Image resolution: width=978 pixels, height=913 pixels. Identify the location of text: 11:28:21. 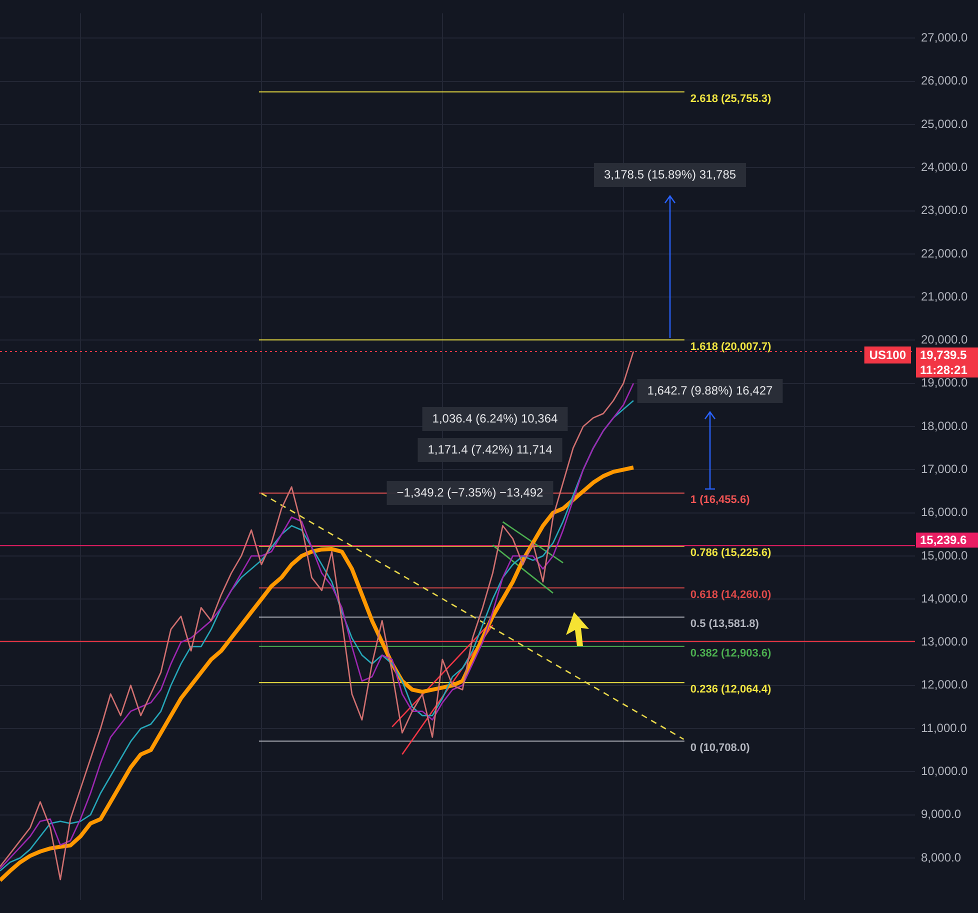
(944, 369).